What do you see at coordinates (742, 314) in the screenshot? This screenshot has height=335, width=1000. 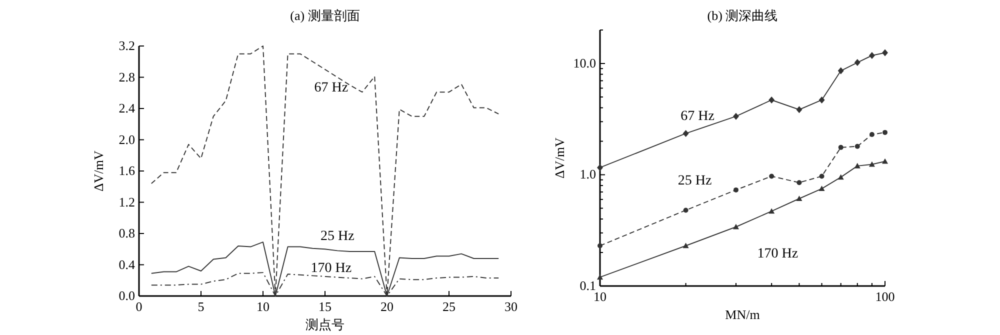 I see `x-axis-title: MN/m` at bounding box center [742, 314].